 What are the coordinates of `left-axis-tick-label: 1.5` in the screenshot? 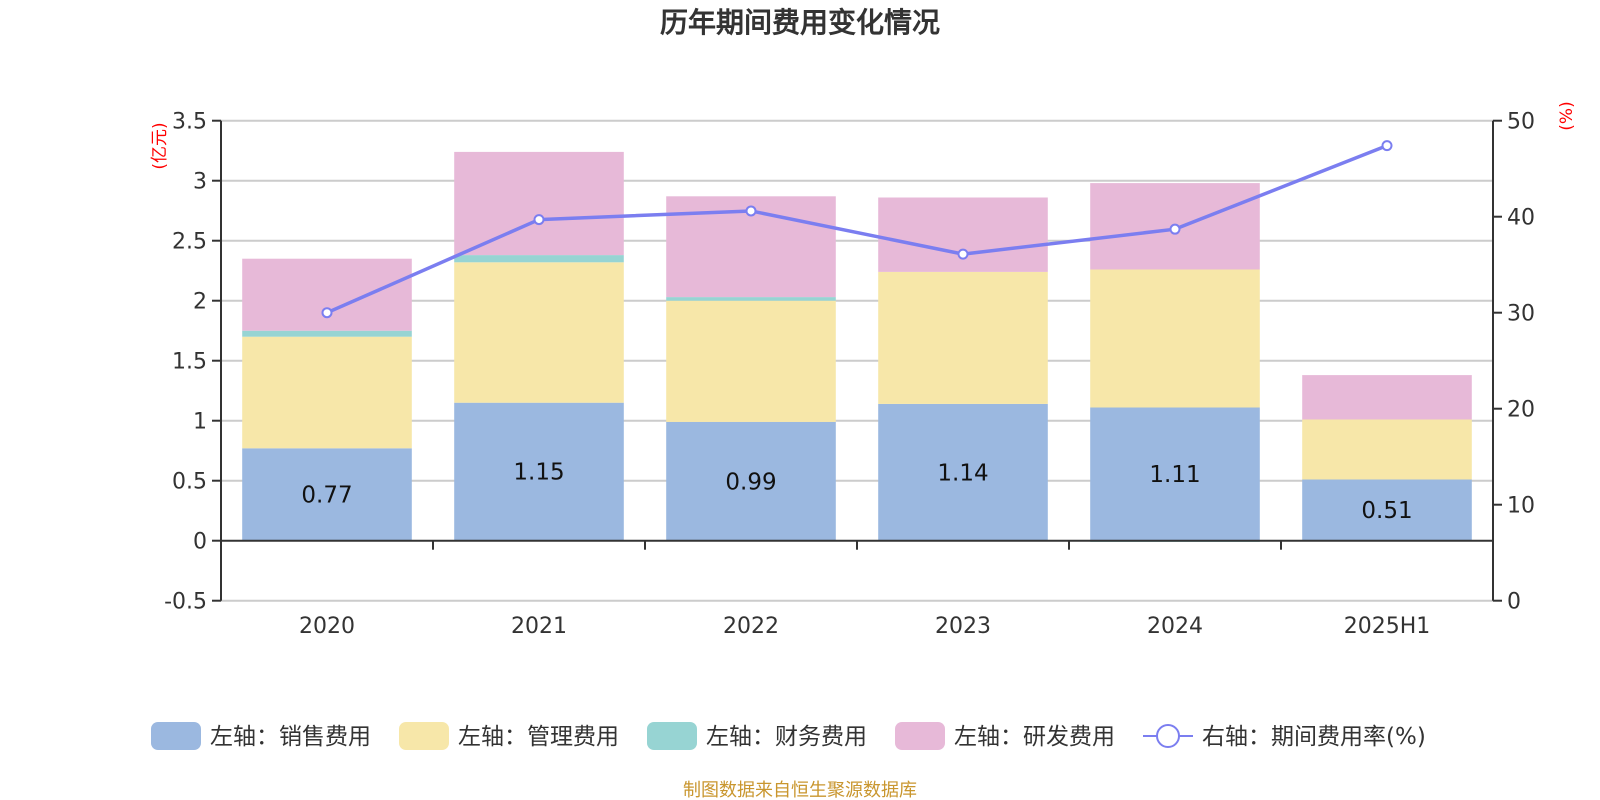 It's located at (189, 362).